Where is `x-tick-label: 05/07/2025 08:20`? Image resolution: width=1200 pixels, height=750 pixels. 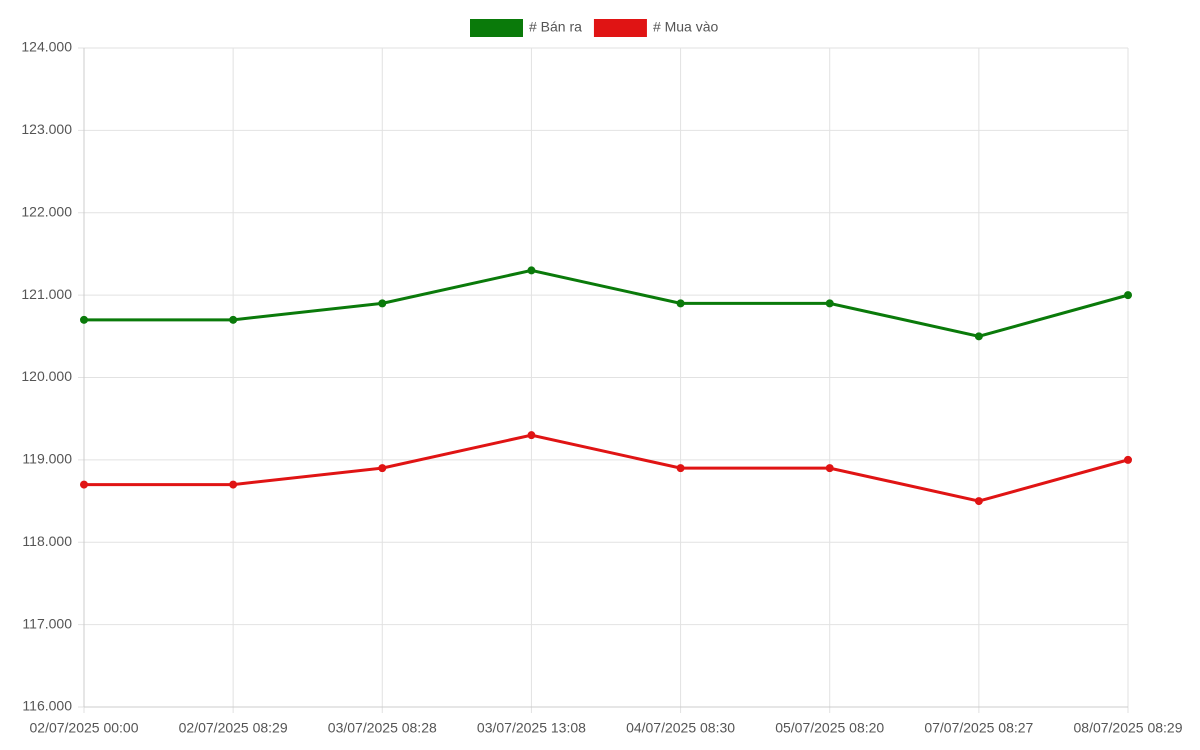 x-tick-label: 05/07/2025 08:20 is located at coordinates (829, 728).